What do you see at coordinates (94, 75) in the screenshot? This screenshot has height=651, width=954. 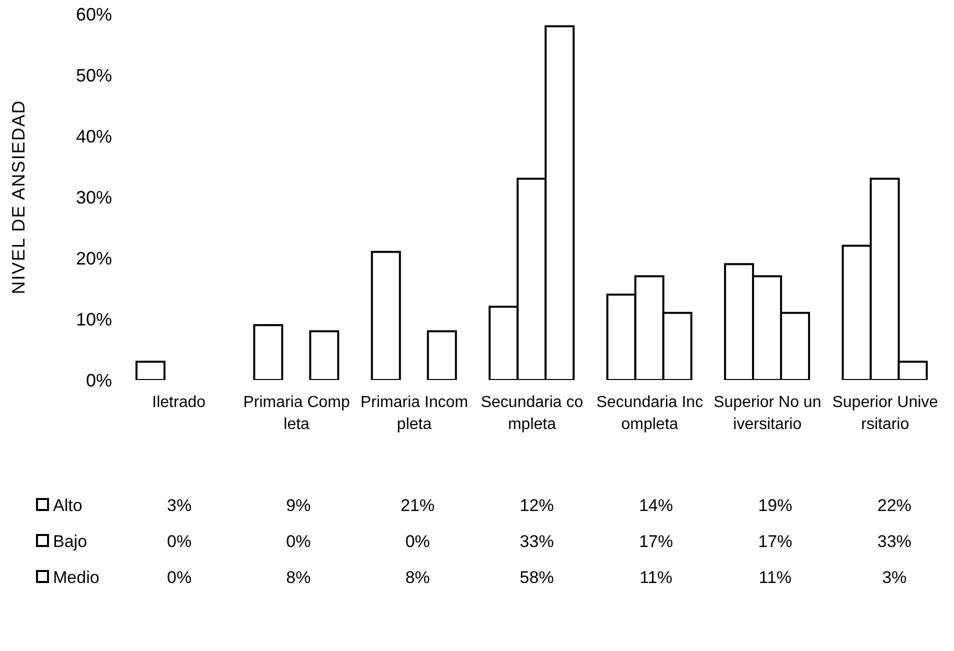 I see `y-tick-label: 50%` at bounding box center [94, 75].